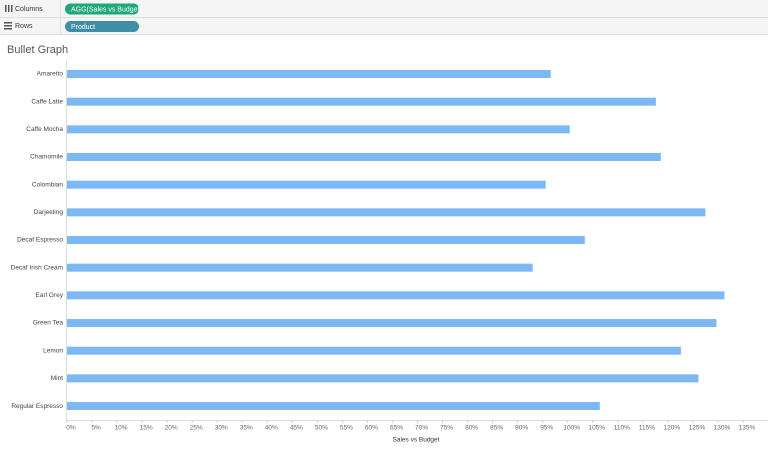  Describe the element at coordinates (384, 26) in the screenshot. I see `rows-shelf` at that location.